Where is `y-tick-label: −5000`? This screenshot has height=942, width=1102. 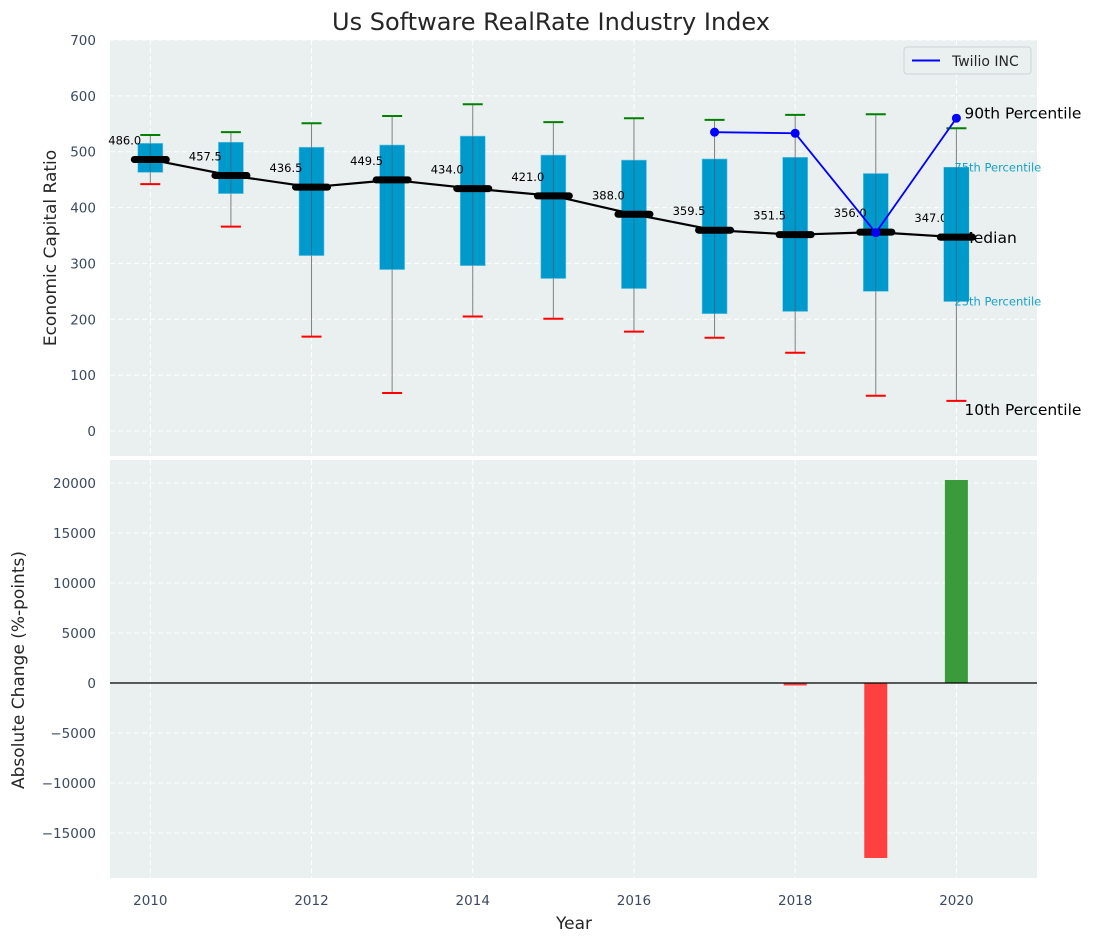 y-tick-label: −5000 is located at coordinates (73, 734).